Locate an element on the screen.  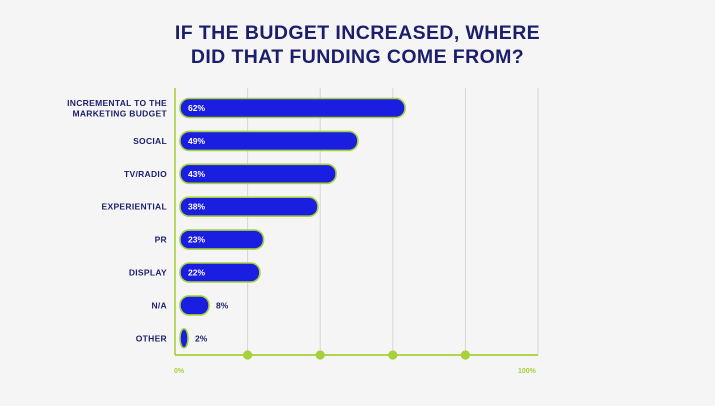
category-label: N/A is located at coordinates (159, 305).